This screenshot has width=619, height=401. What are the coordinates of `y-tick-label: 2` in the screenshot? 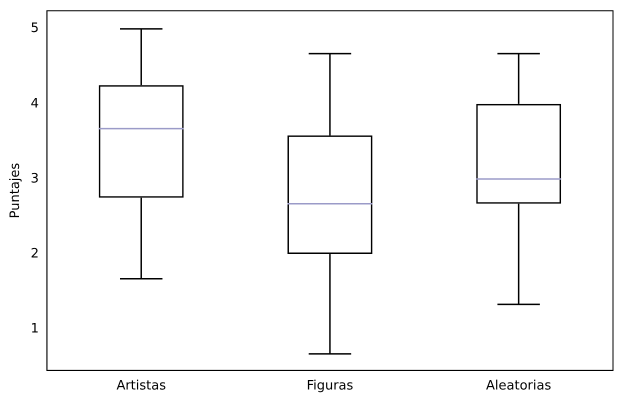 It's located at (34, 254).